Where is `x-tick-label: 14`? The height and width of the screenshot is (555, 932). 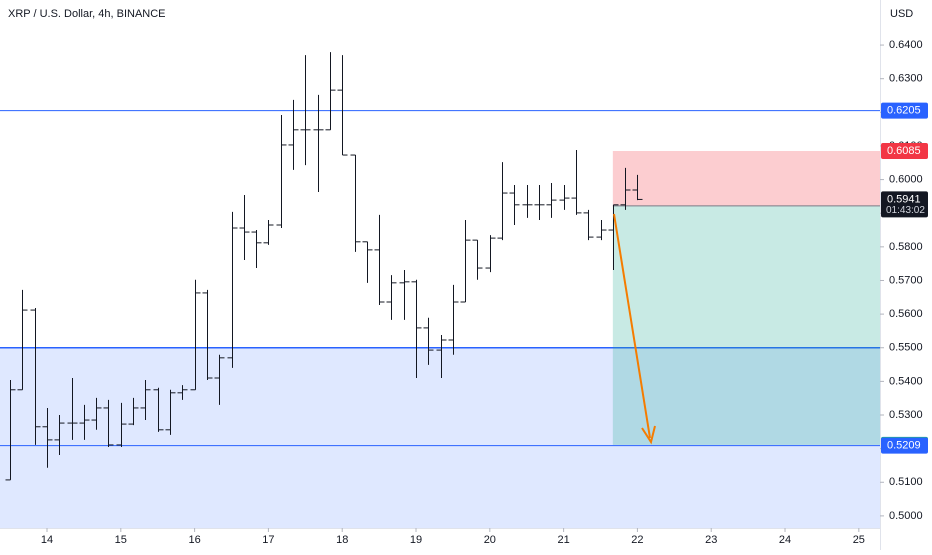 x-tick-label: 14 is located at coordinates (47, 540).